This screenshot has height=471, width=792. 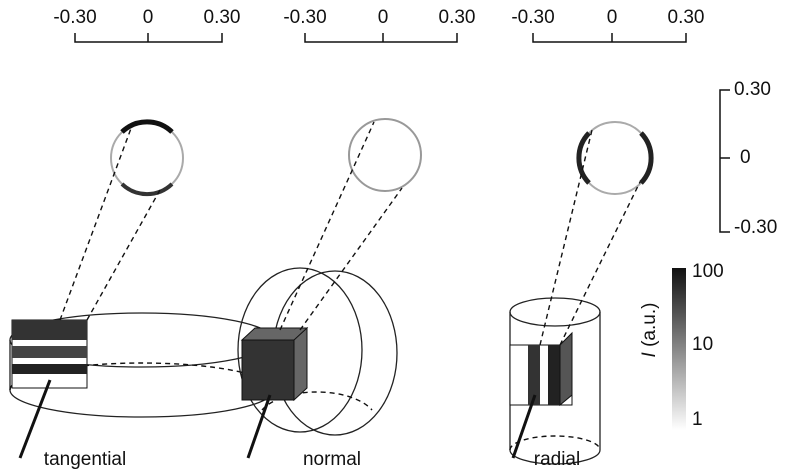 What do you see at coordinates (708, 271) in the screenshot?
I see `colorbar-tick: 100` at bounding box center [708, 271].